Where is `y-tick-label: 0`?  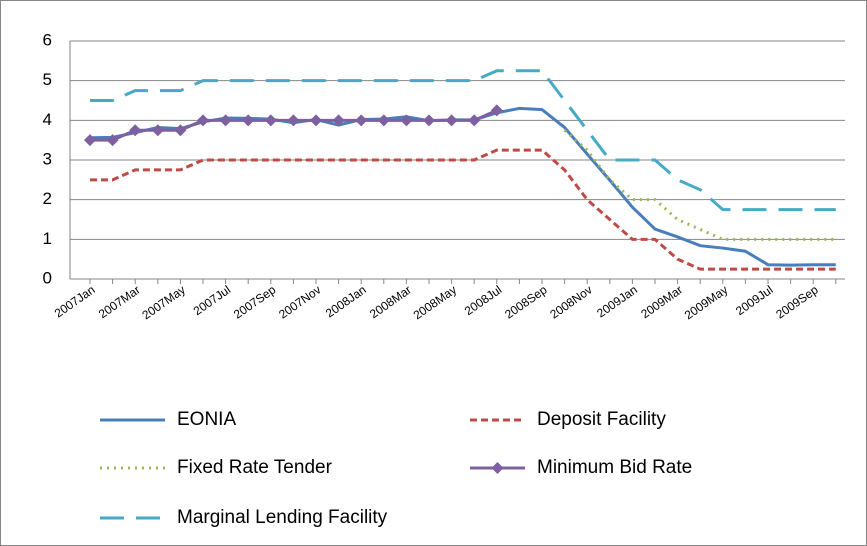
y-tick-label: 0 is located at coordinates (47, 277).